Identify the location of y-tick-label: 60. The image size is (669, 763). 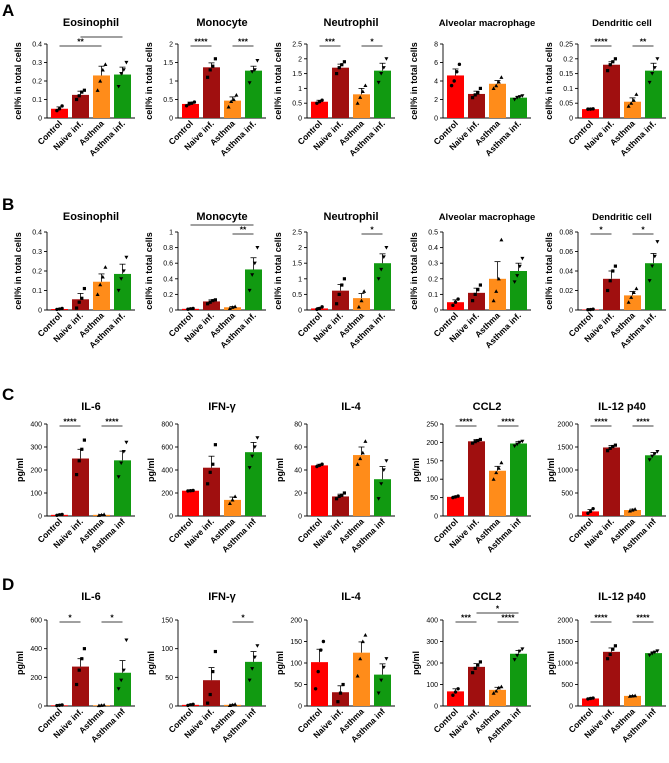
(298, 448).